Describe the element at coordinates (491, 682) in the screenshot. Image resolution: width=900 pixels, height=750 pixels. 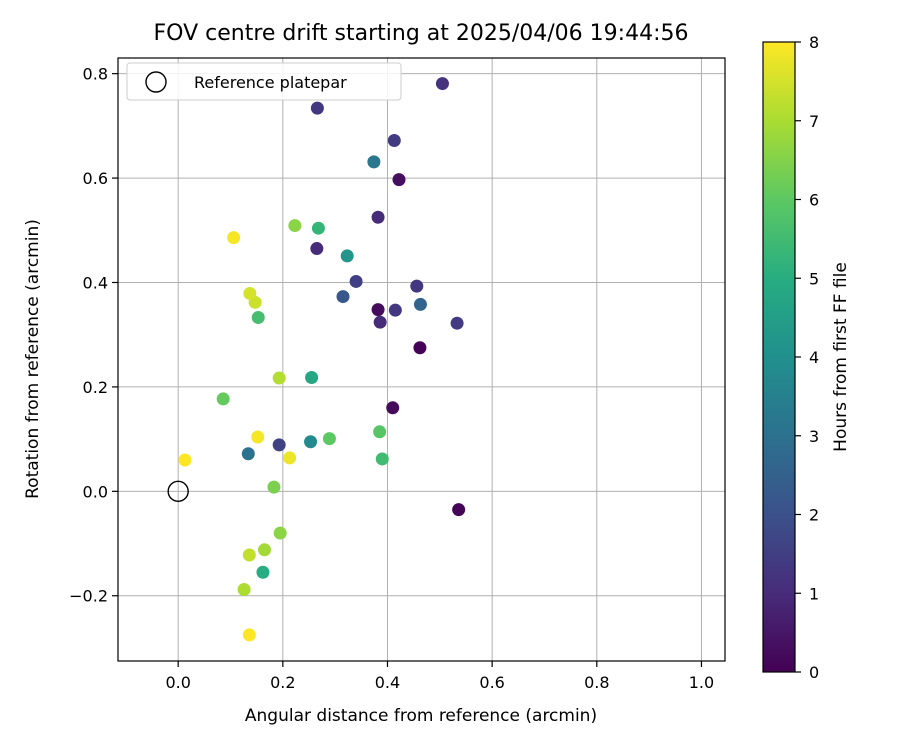
I see `x-tick-label: 0.6` at that location.